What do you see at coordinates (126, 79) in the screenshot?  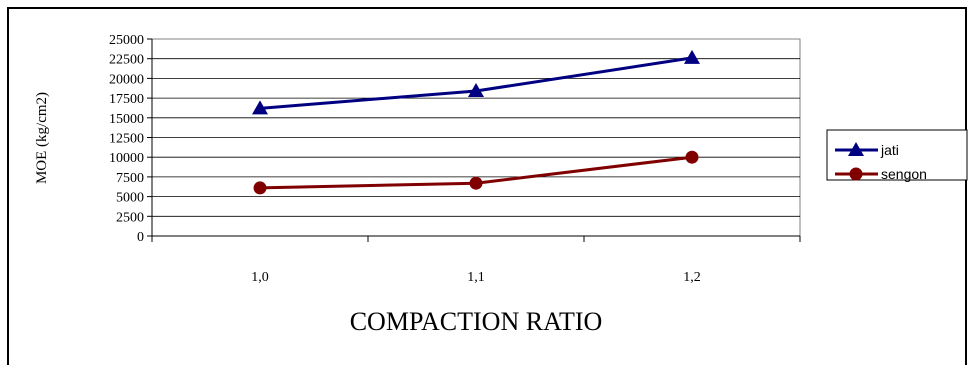 I see `y-tick-label: 20000` at bounding box center [126, 79].